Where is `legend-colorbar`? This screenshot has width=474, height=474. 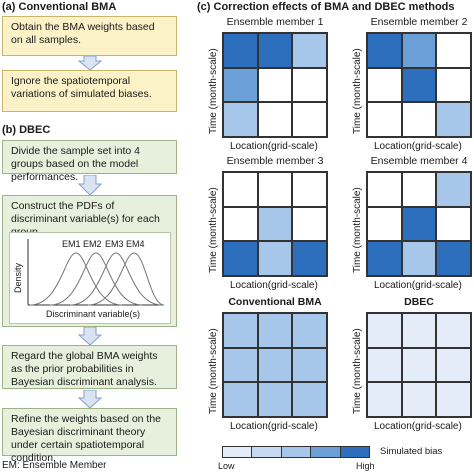 legend-colorbar is located at coordinates (296, 452).